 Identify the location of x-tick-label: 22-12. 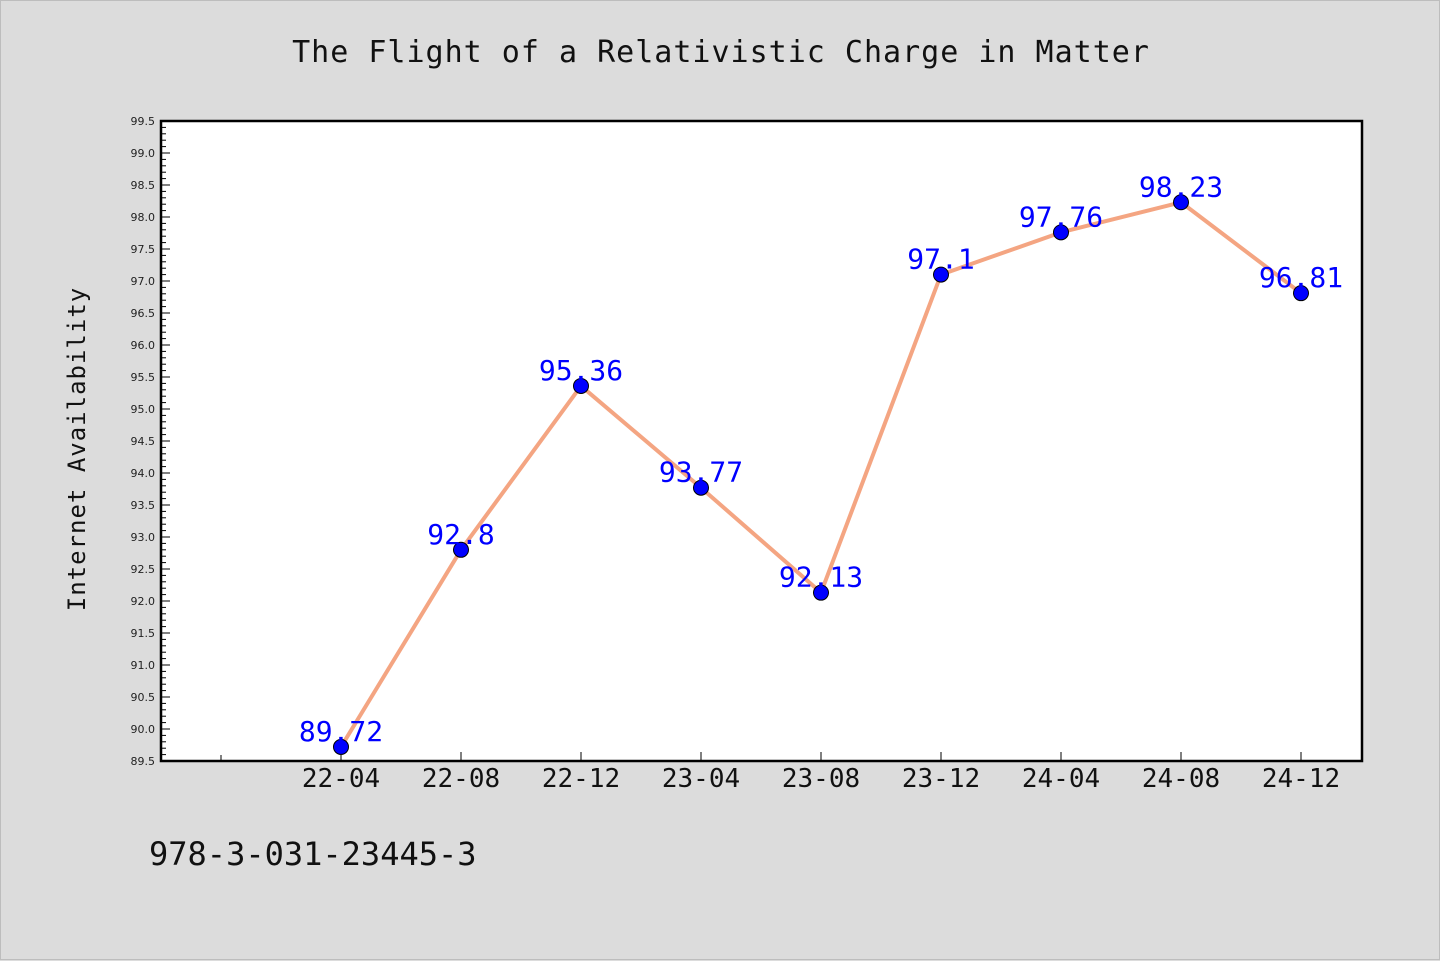
(581, 779).